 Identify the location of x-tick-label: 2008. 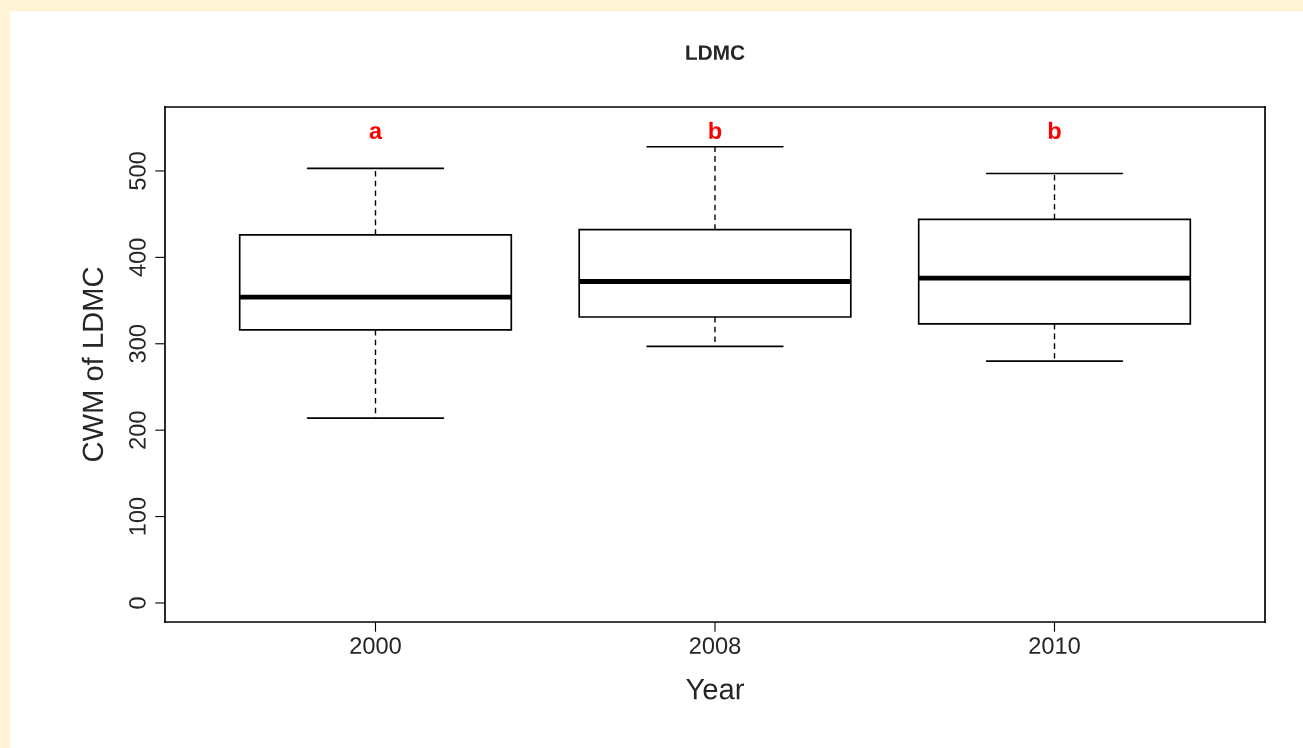
(715, 645).